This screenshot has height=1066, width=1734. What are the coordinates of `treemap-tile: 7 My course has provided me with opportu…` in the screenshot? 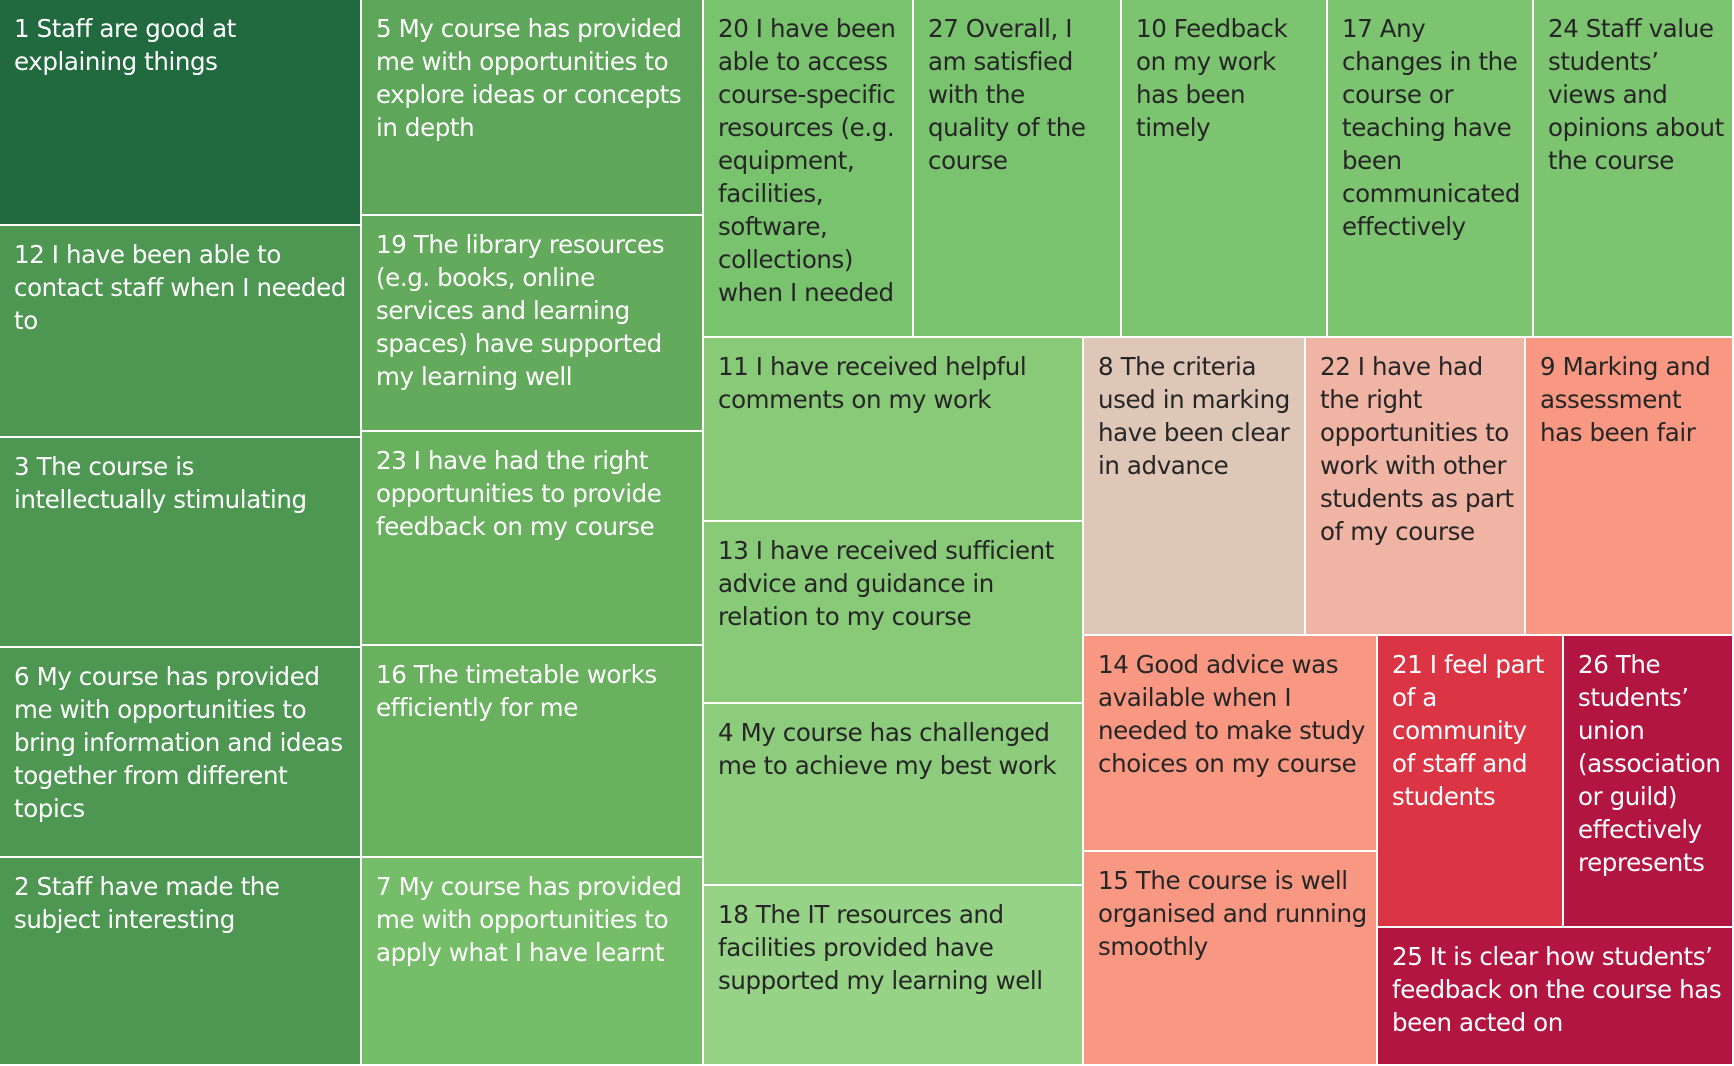 It's located at (533, 962).